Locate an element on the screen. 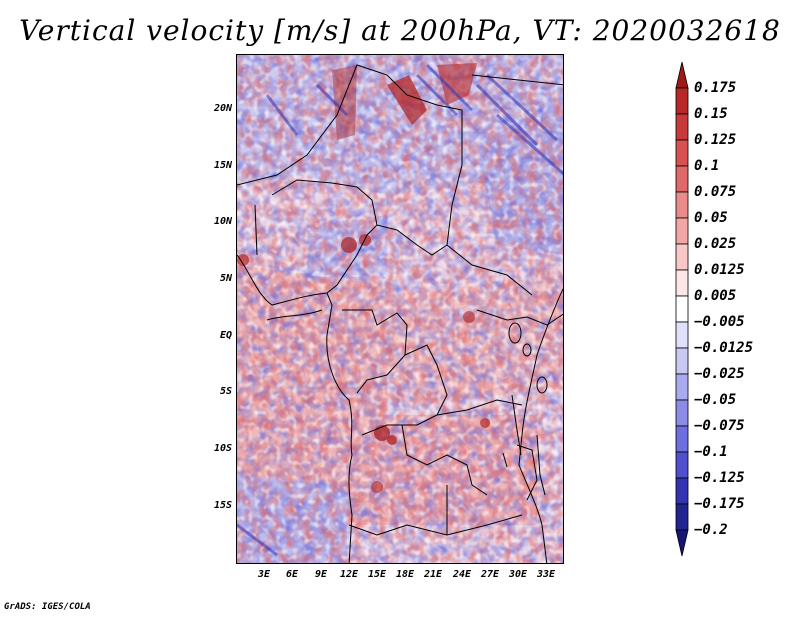  coastline-west is located at coordinates (295, 408).